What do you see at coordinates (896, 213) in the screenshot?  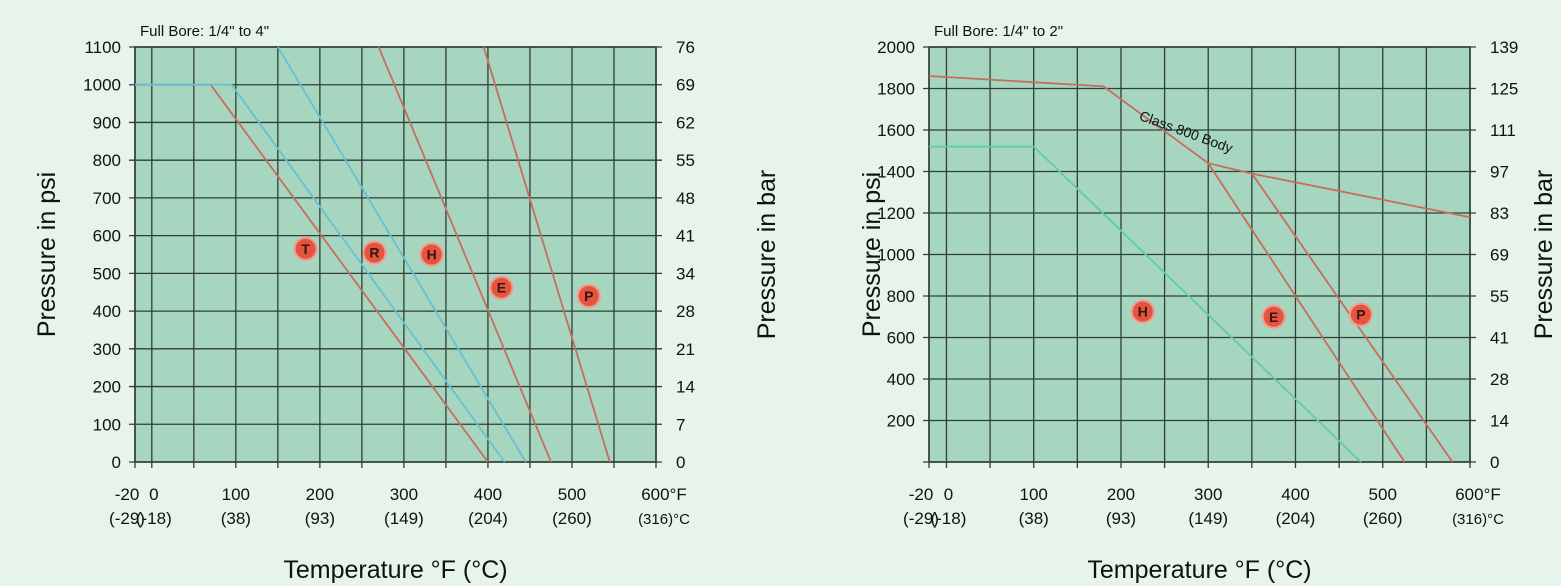 I see `y-tick-label: 1200` at bounding box center [896, 213].